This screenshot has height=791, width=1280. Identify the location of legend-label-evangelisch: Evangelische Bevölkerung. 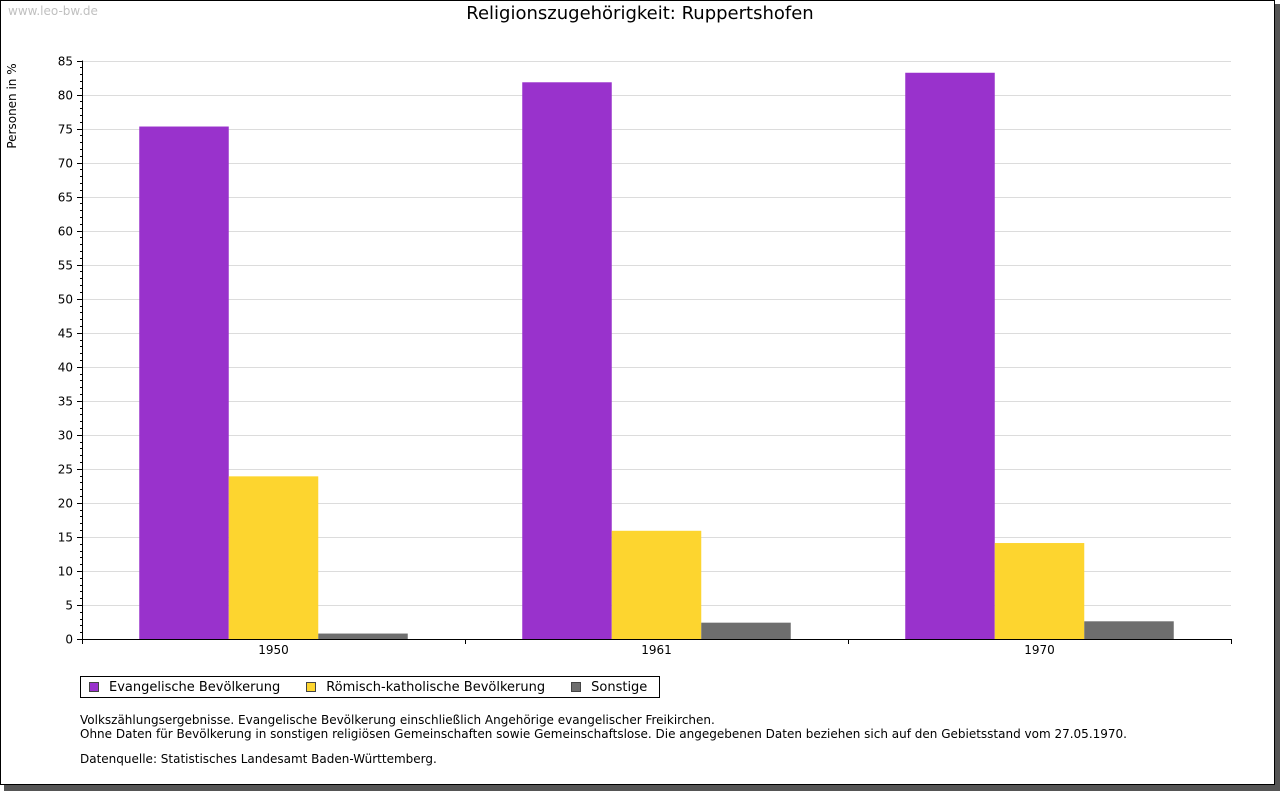
(195, 687).